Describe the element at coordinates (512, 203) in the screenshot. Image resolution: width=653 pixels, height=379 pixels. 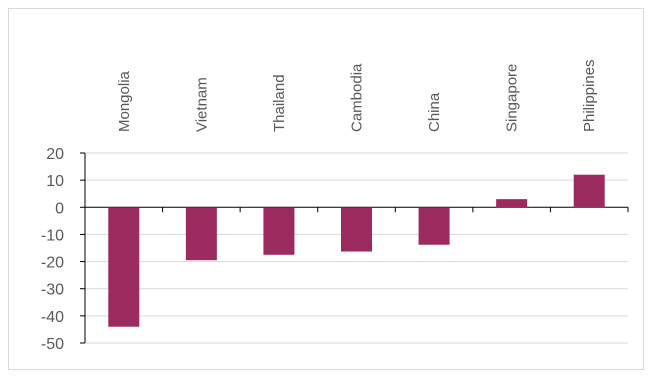
I see `bar-singapore` at that location.